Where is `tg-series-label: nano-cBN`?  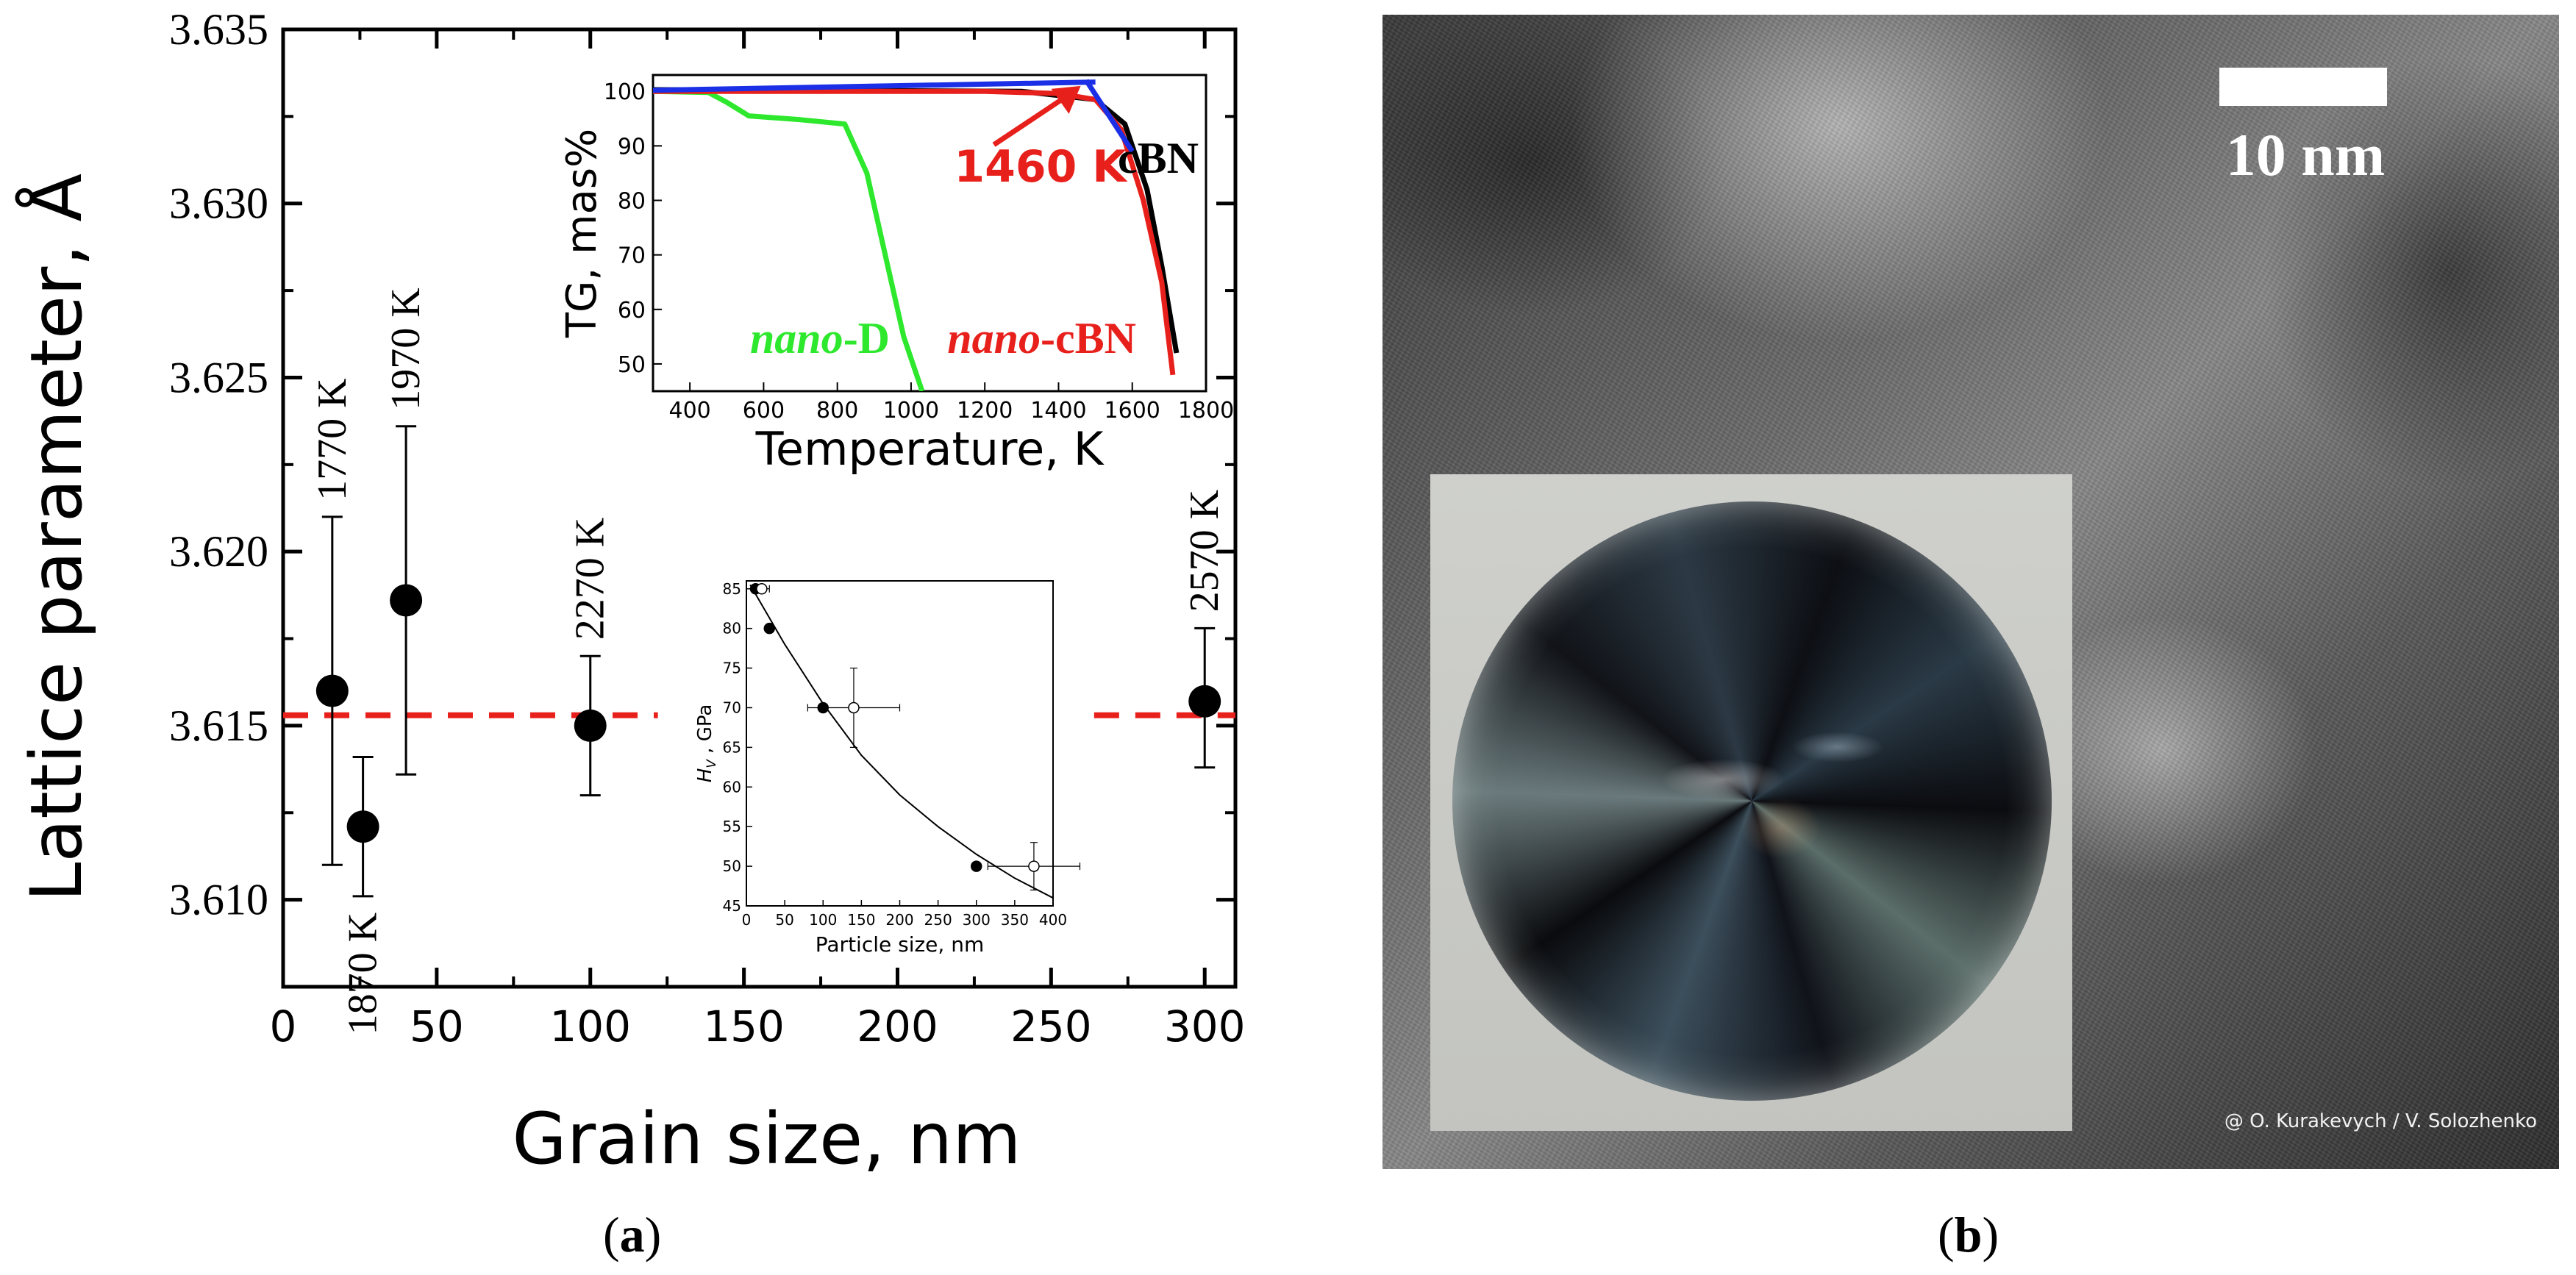
tg-series-label: nano-cBN is located at coordinates (1041, 338).